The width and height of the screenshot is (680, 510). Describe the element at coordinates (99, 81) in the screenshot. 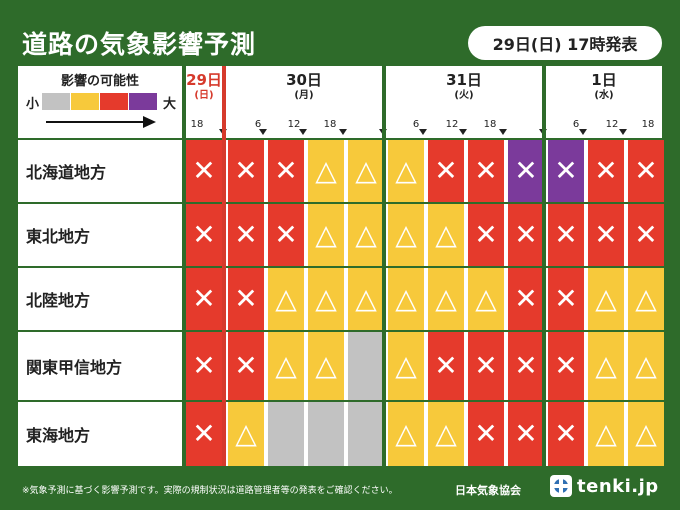

I see `legend-title: 影響の可能性` at that location.